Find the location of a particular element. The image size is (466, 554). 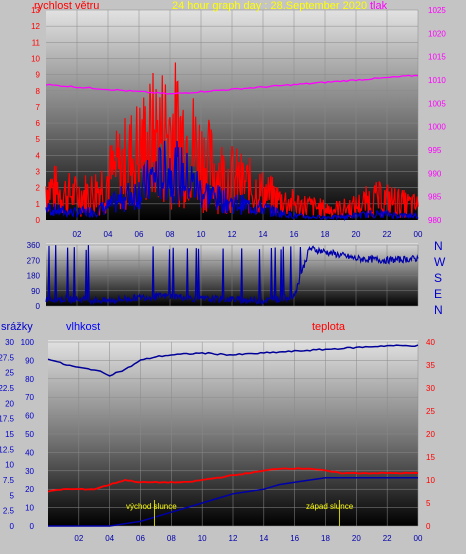

temperature-tick-label: 20 is located at coordinates (430, 434).